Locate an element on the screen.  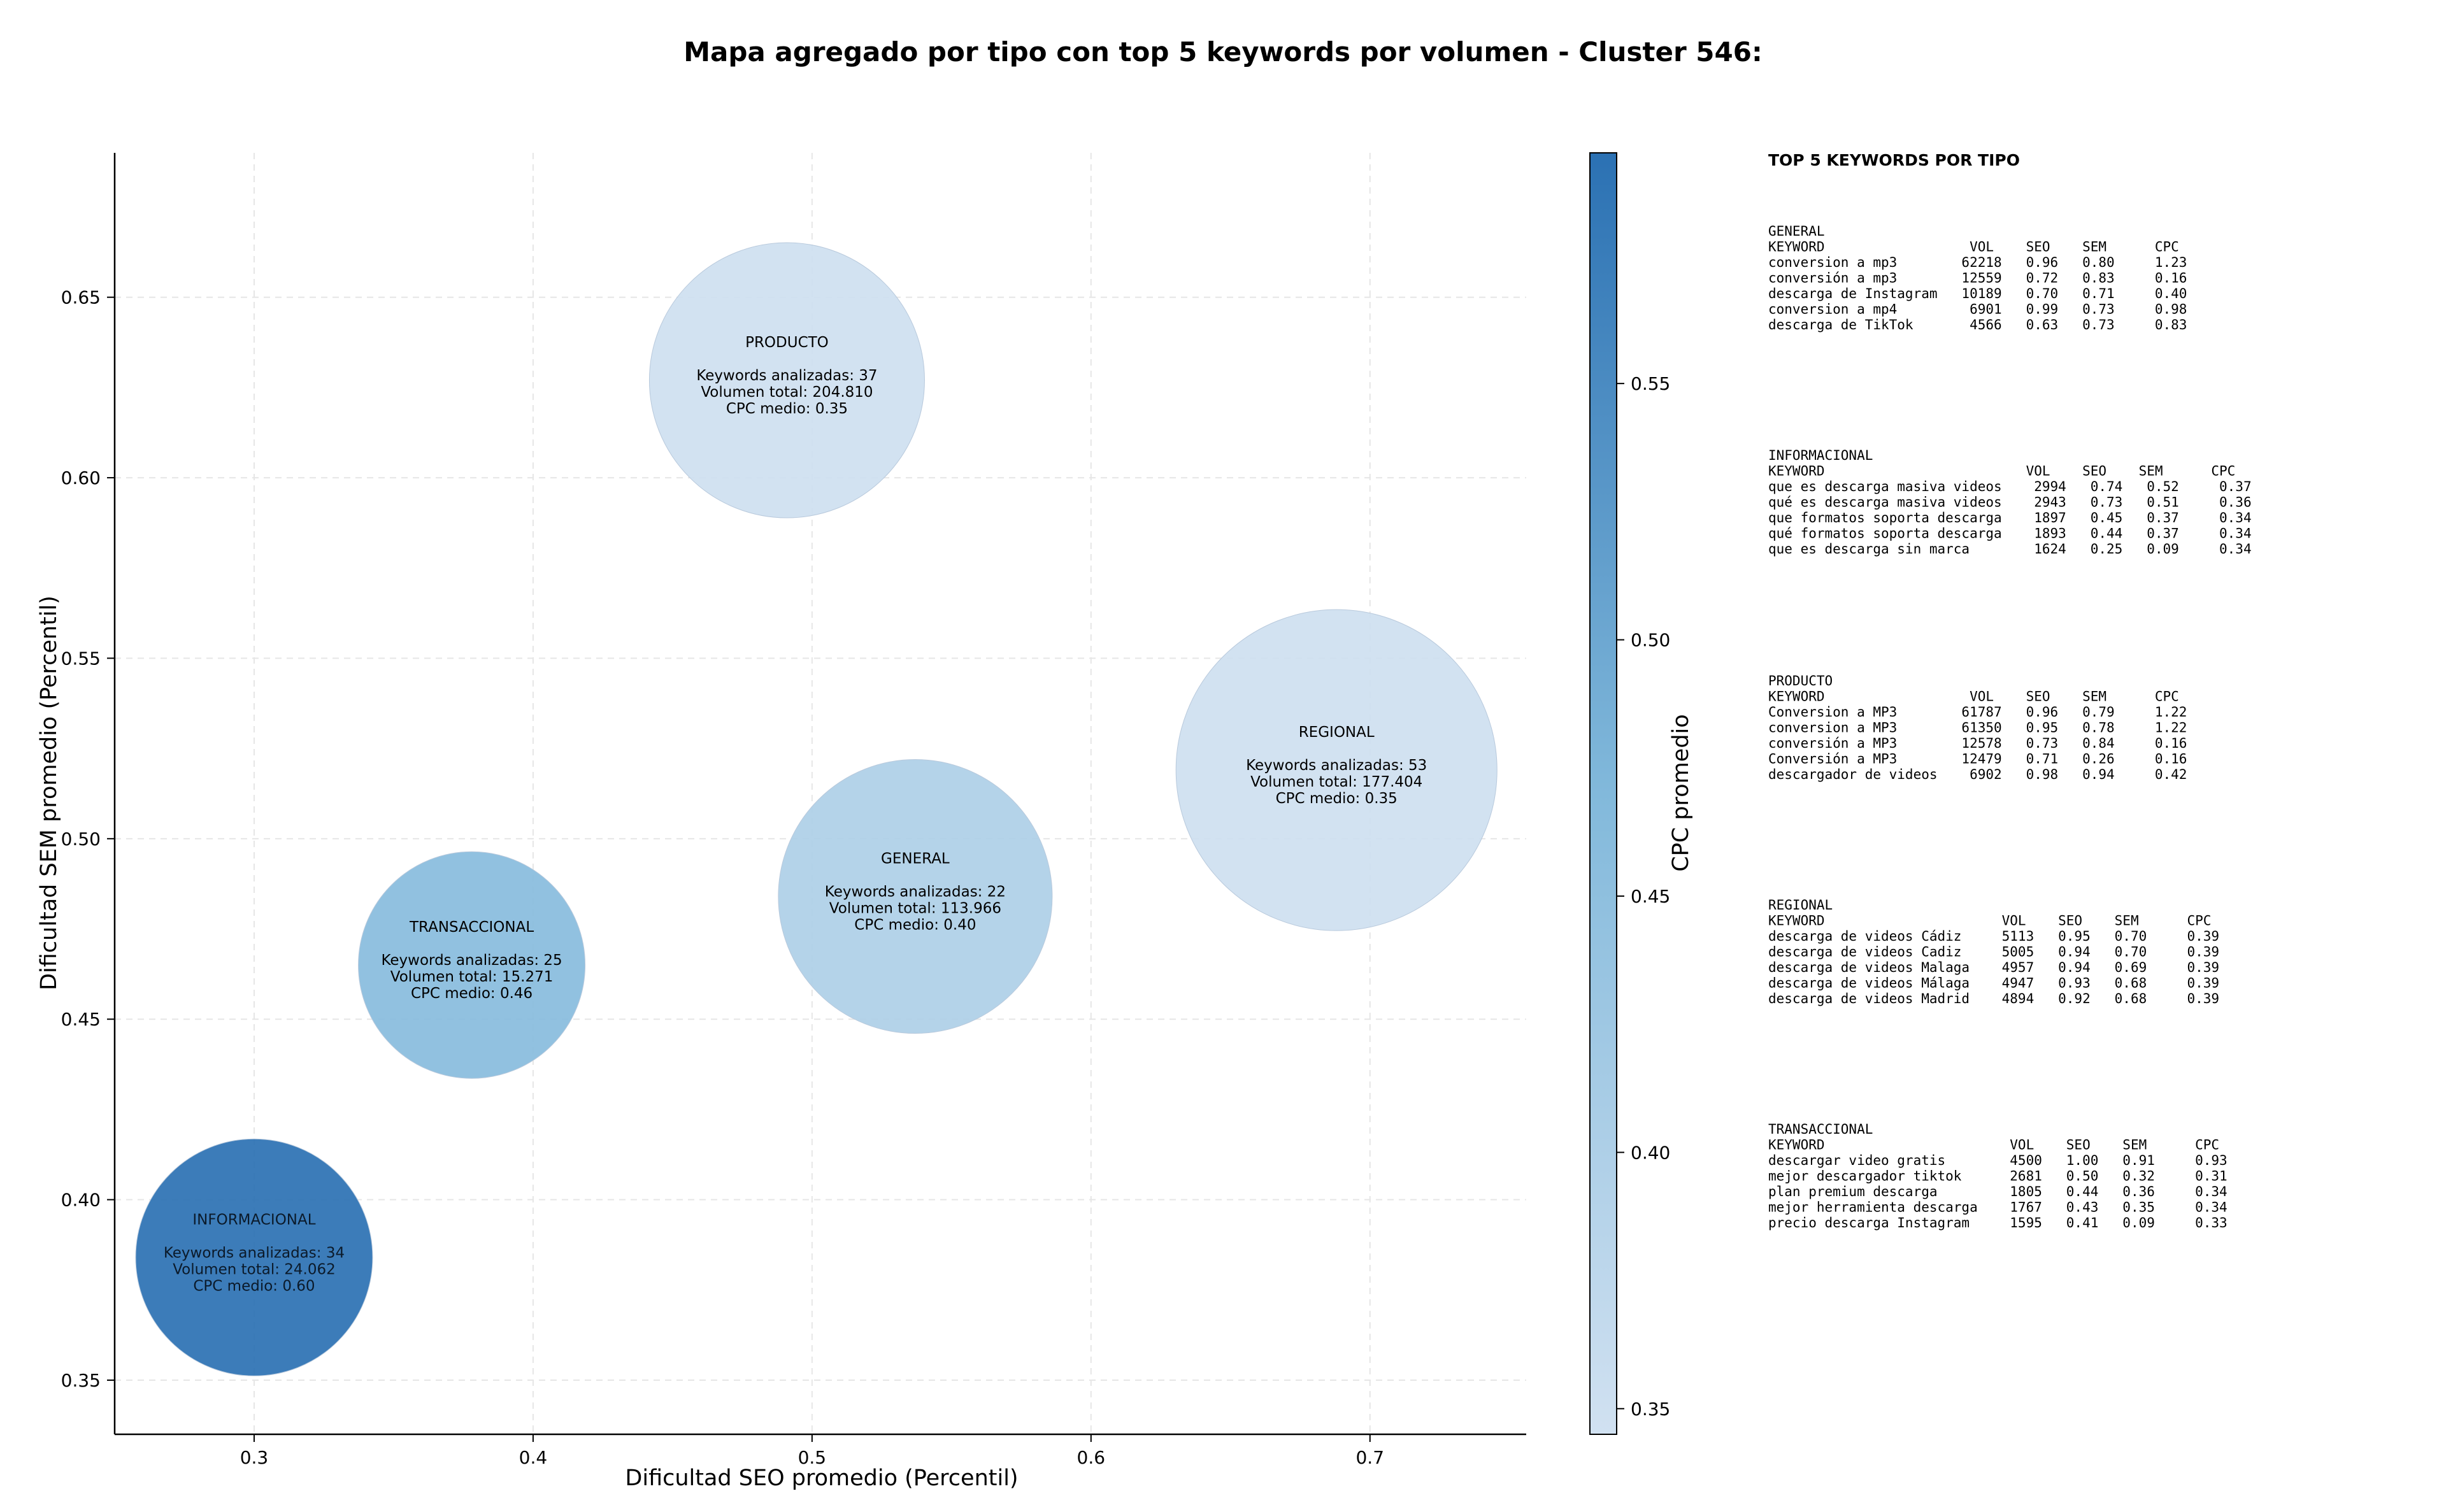
y-tick-label: 0.45 is located at coordinates (81, 1019).